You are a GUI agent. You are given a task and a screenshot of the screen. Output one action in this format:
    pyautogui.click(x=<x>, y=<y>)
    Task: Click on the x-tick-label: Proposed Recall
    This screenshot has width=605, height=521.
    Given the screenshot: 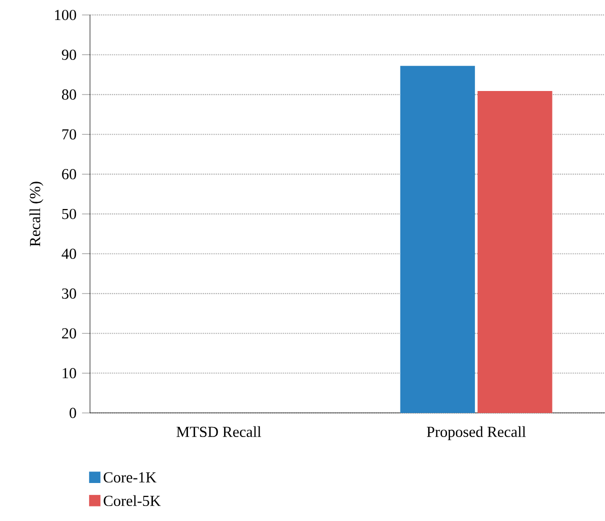 What is the action you would take?
    pyautogui.click(x=476, y=433)
    